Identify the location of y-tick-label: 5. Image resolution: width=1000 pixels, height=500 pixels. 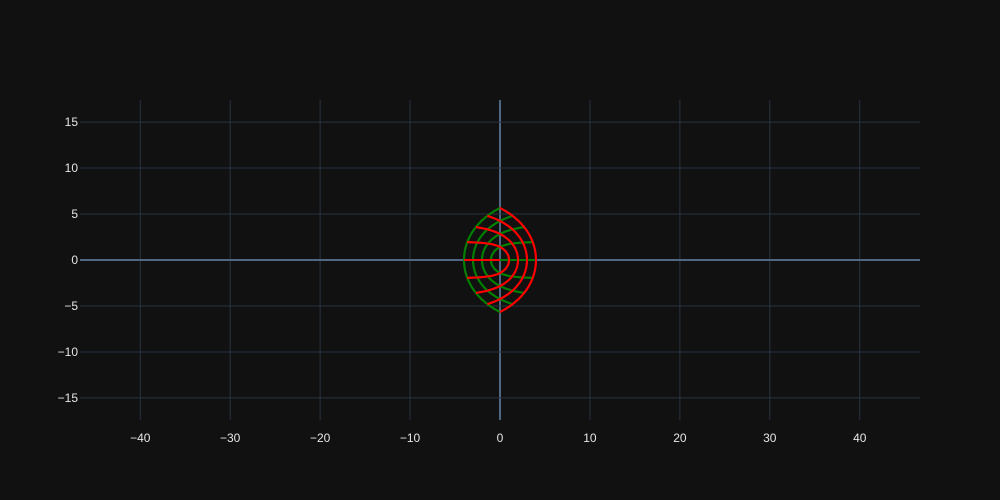
(74, 214).